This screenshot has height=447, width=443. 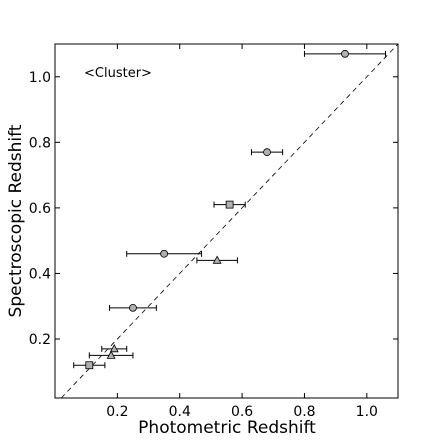 I want to click on y-tick-label: 0.4, so click(x=40, y=274).